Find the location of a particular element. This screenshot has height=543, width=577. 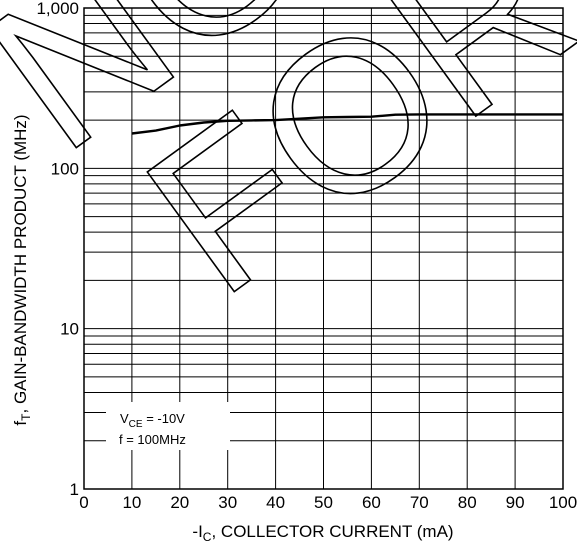

y-axis-label: fT, GAIN-BANDWIDTH PRODUCT (MHz) is located at coordinates (22, 269).